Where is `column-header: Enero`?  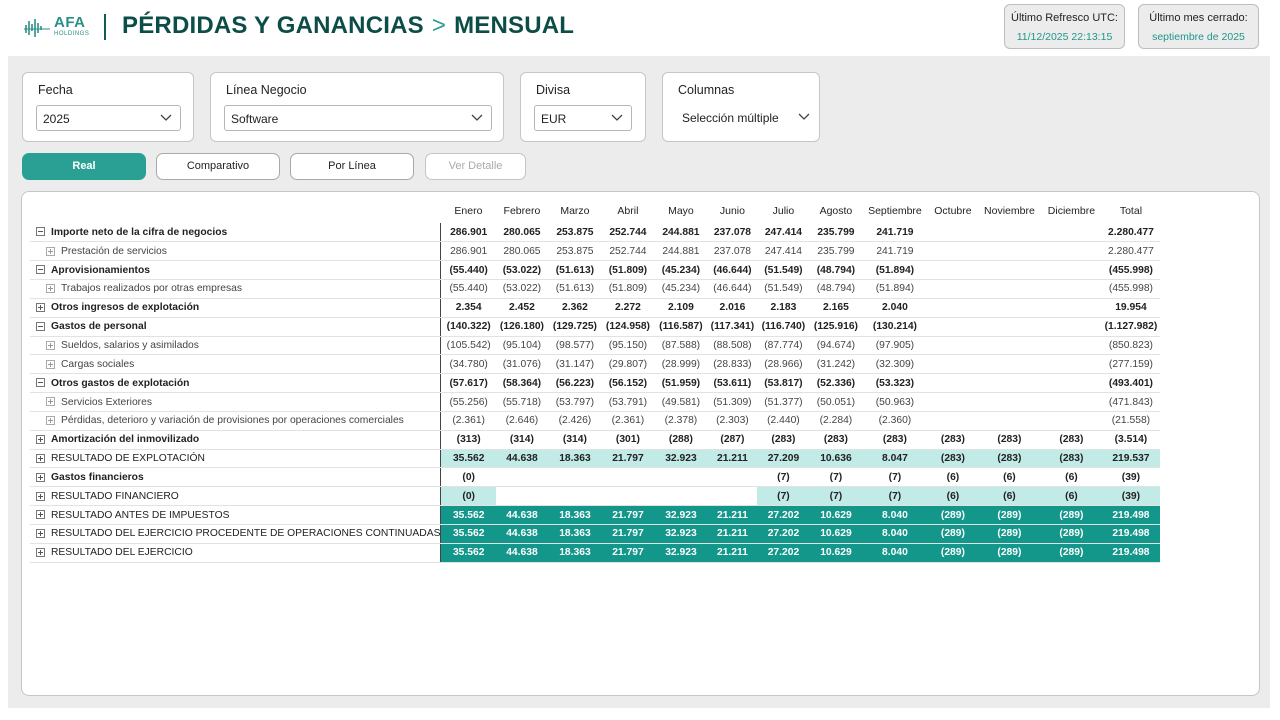 column-header: Enero is located at coordinates (468, 210).